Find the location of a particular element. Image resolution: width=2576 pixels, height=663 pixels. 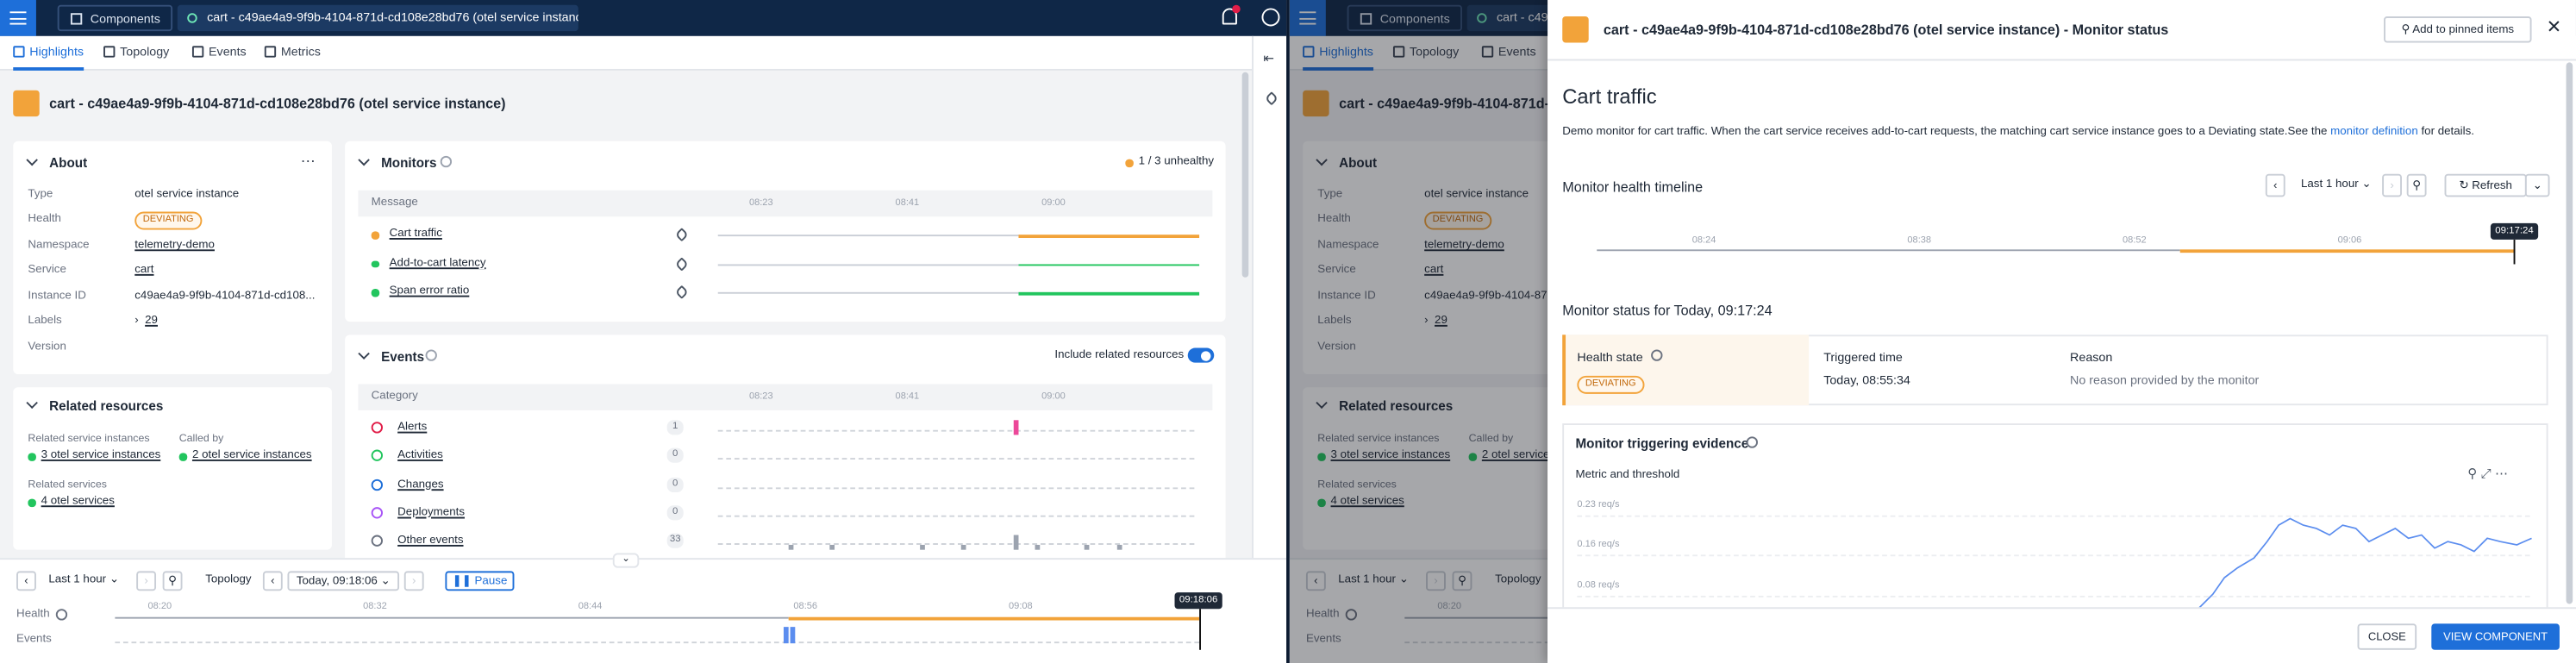

event-link: Other events is located at coordinates (430, 541).